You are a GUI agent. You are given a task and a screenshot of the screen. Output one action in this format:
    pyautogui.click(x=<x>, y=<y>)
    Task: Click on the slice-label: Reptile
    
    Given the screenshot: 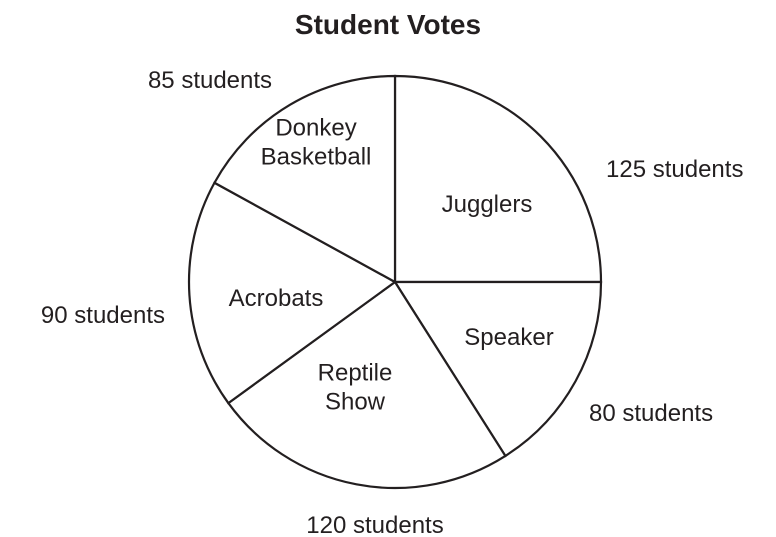 What is the action you would take?
    pyautogui.click(x=355, y=373)
    